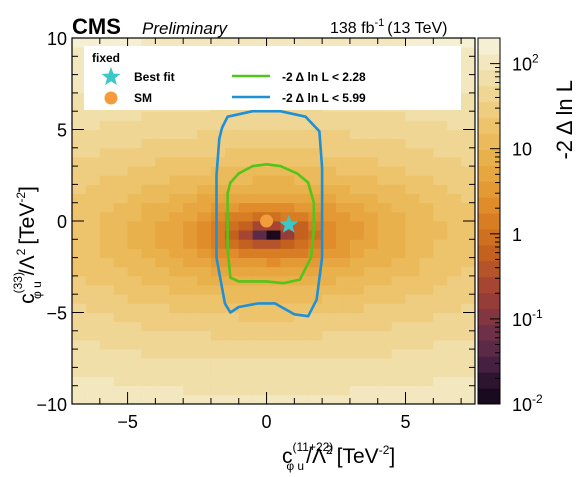 The height and width of the screenshot is (477, 580). I want to click on x-tick-label: −5, so click(127, 422).